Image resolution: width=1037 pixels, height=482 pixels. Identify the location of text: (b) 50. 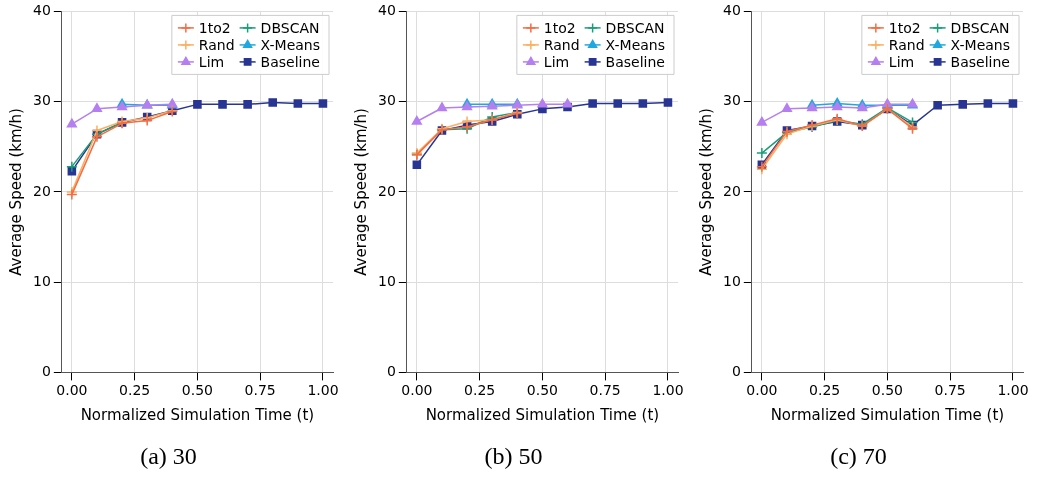
(513, 455).